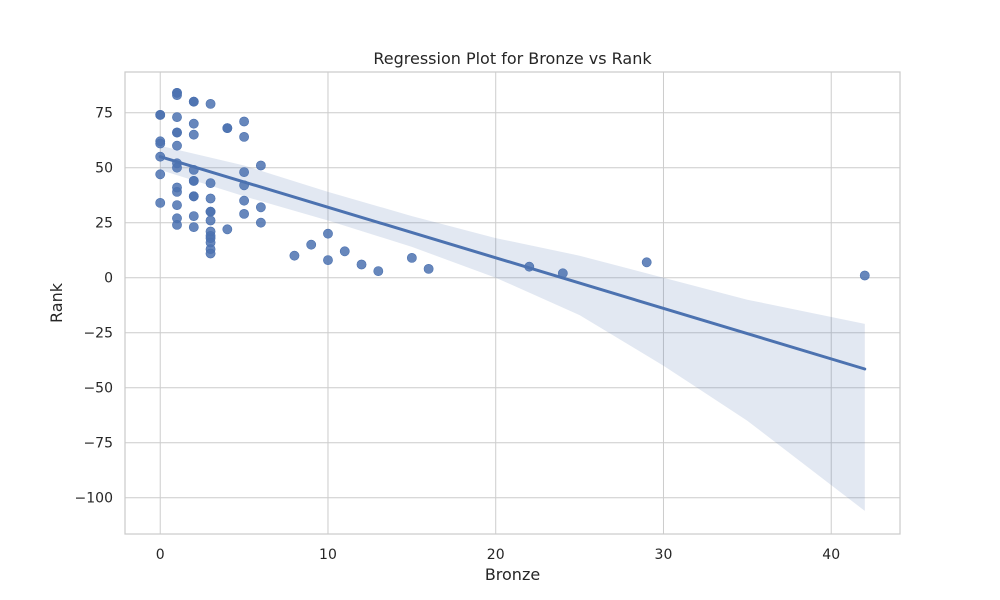  I want to click on x-tick-label: 20, so click(496, 555).